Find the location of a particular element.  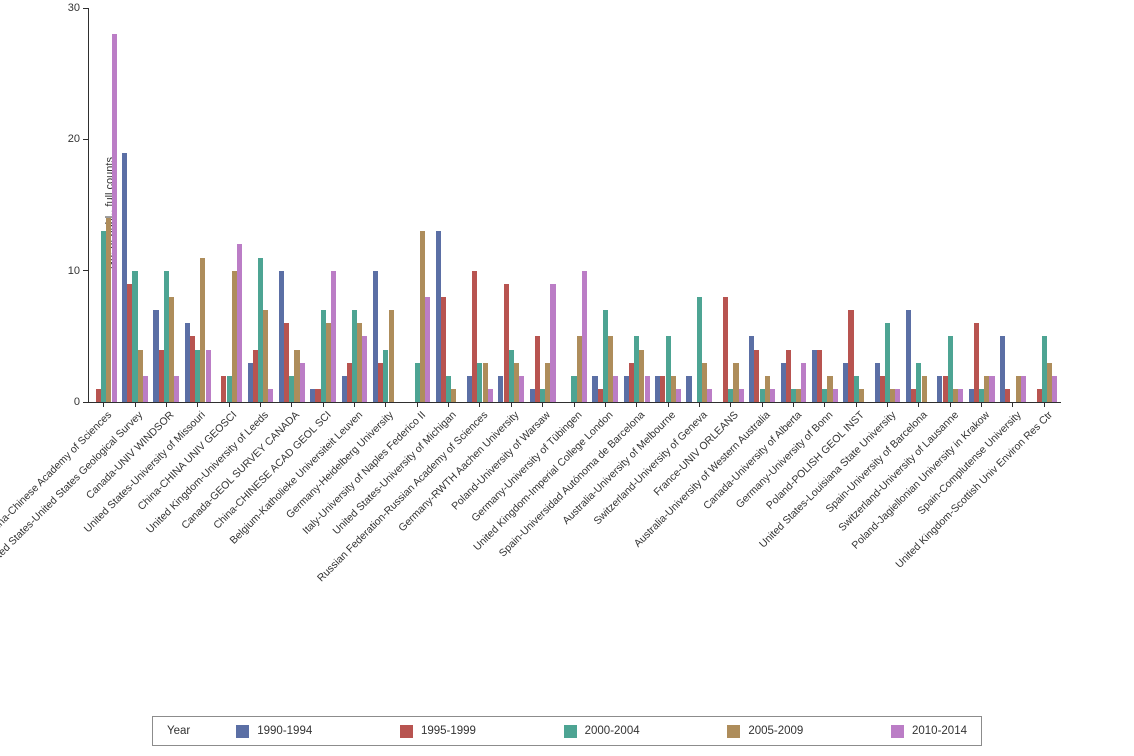

legend-entry: 1990-1994 is located at coordinates (274, 731).